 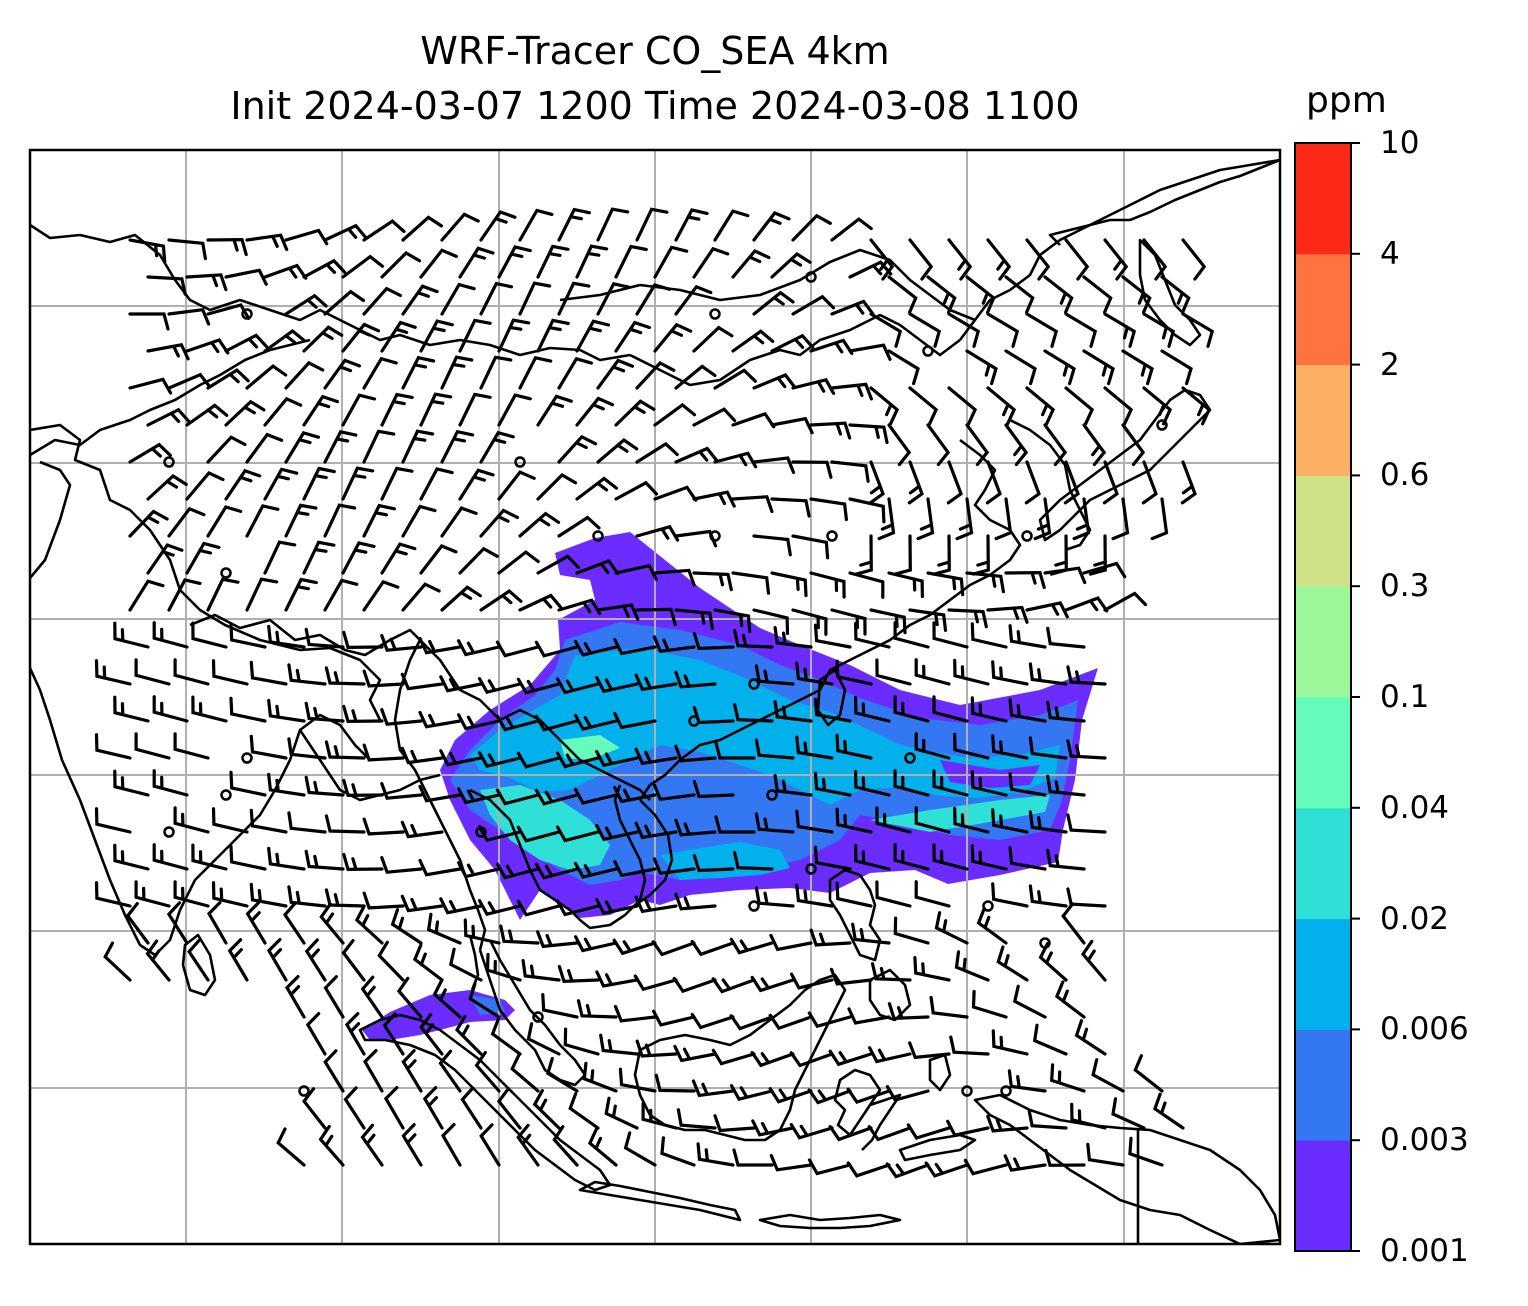 What do you see at coordinates (940, 1072) in the screenshot?
I see `coast-halmahera` at bounding box center [940, 1072].